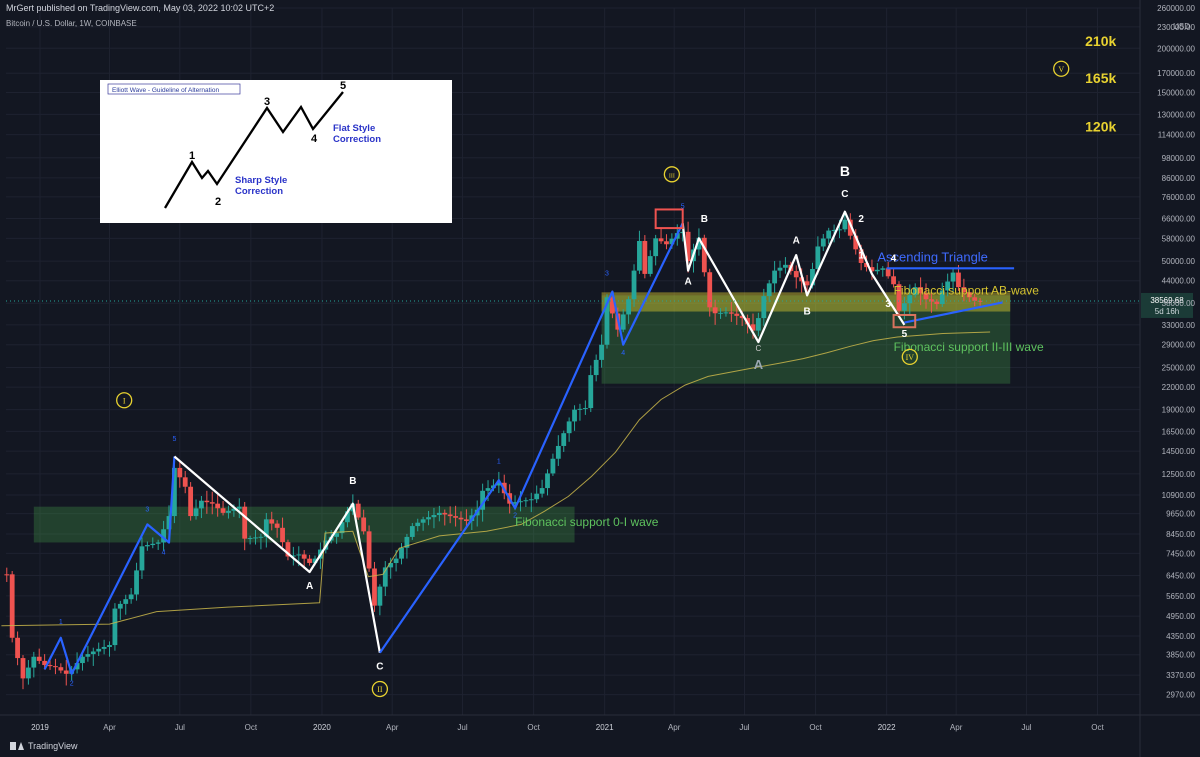 The height and width of the screenshot is (757, 1200). Describe the element at coordinates (844, 194) in the screenshot. I see `wave-label: C` at that location.